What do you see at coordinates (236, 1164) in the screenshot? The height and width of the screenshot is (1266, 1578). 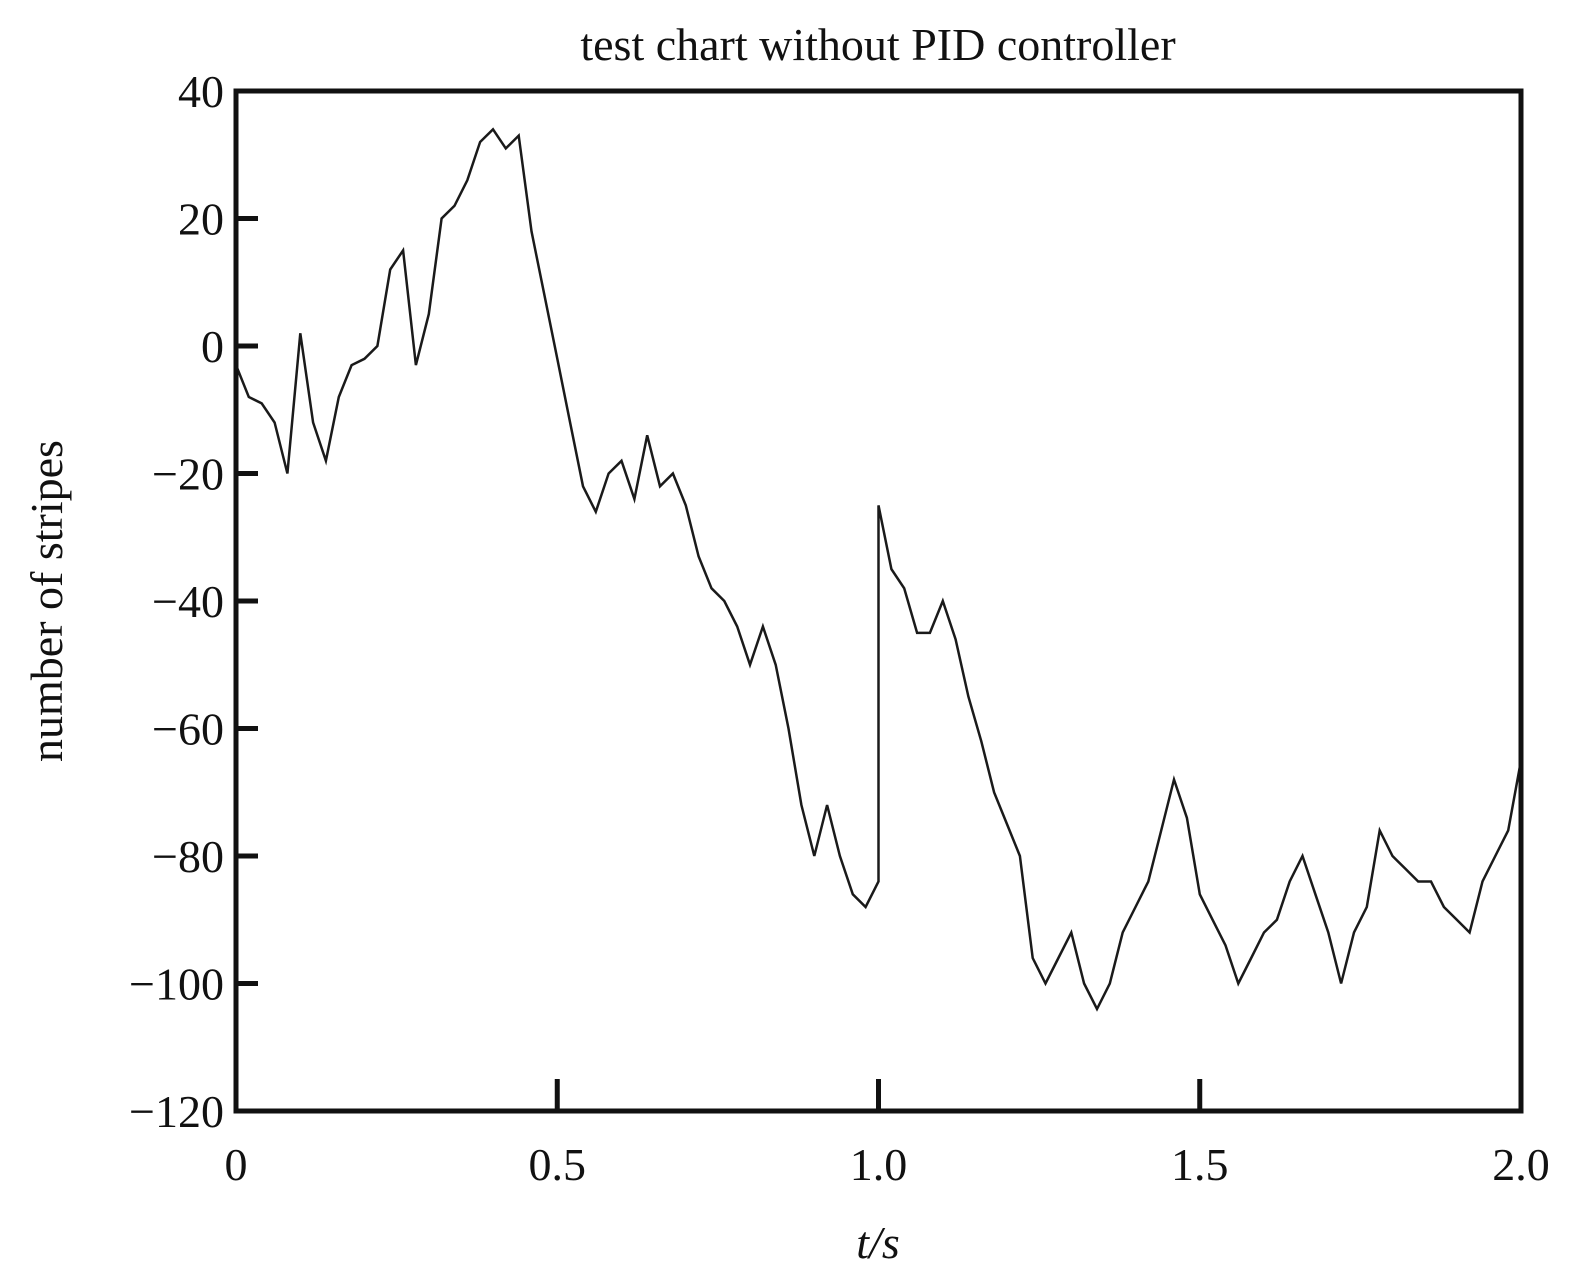 I see `x-tick-label: 0` at bounding box center [236, 1164].